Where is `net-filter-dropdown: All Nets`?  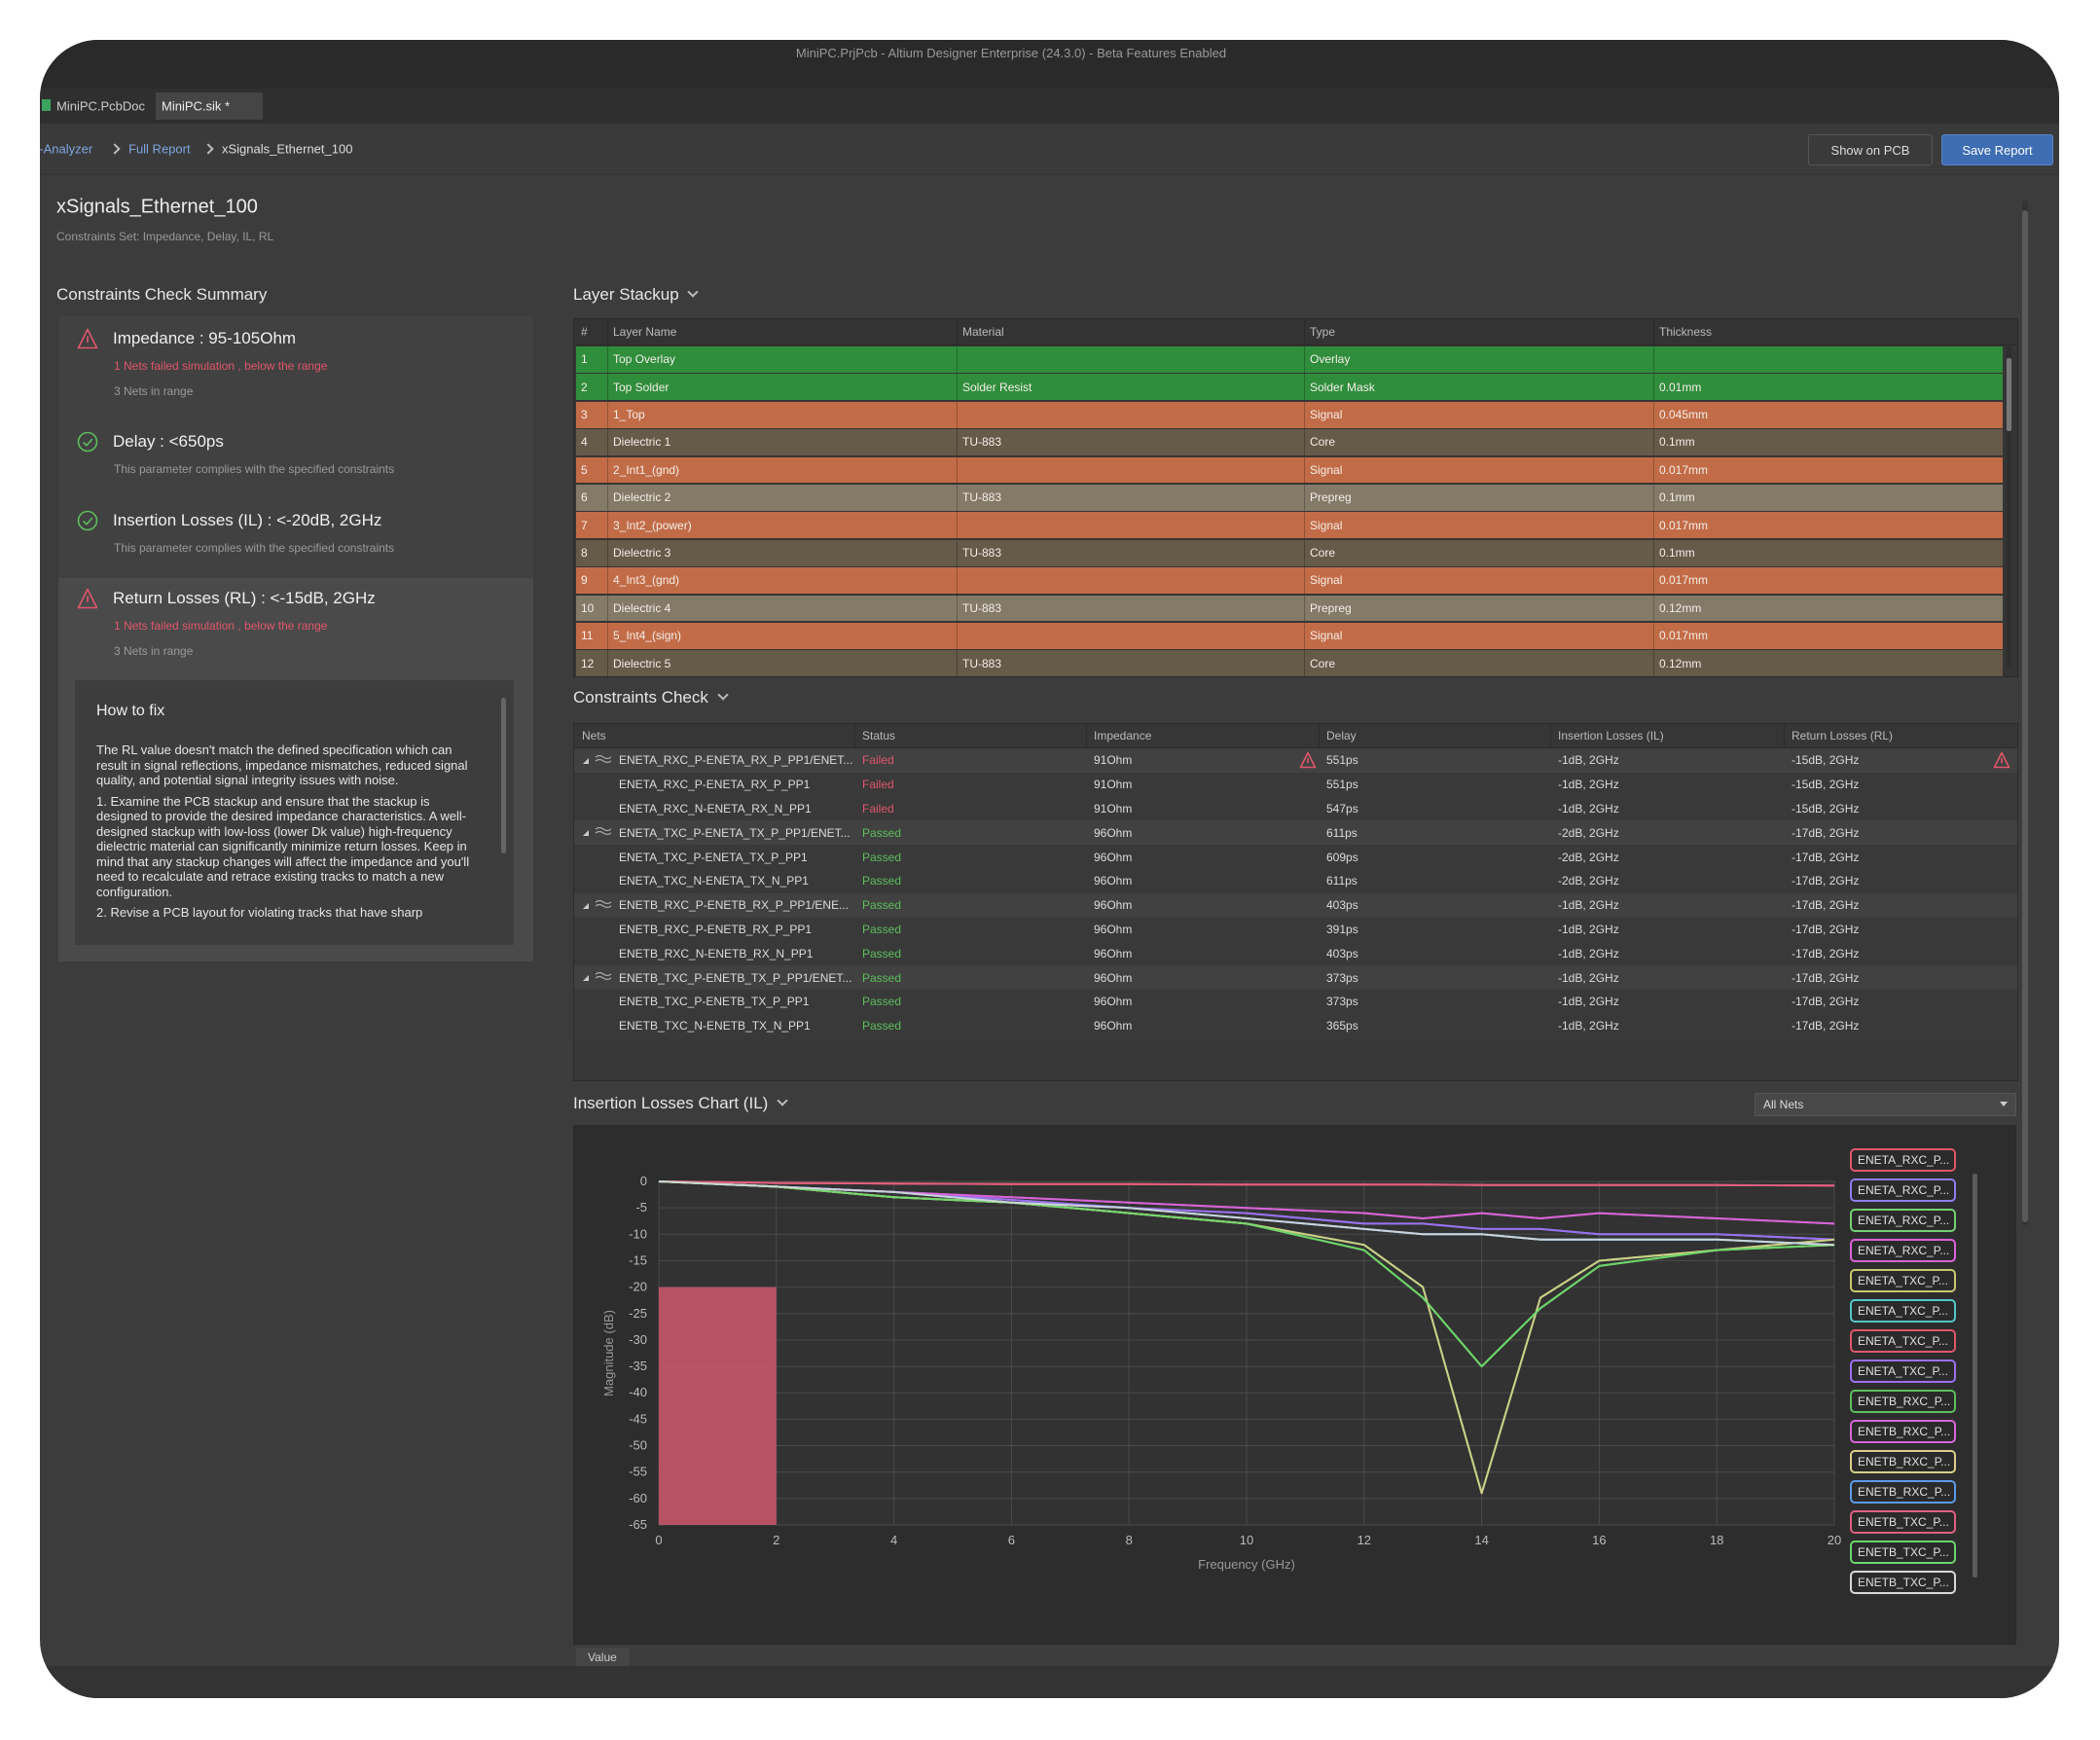 net-filter-dropdown: All Nets is located at coordinates (1885, 1105).